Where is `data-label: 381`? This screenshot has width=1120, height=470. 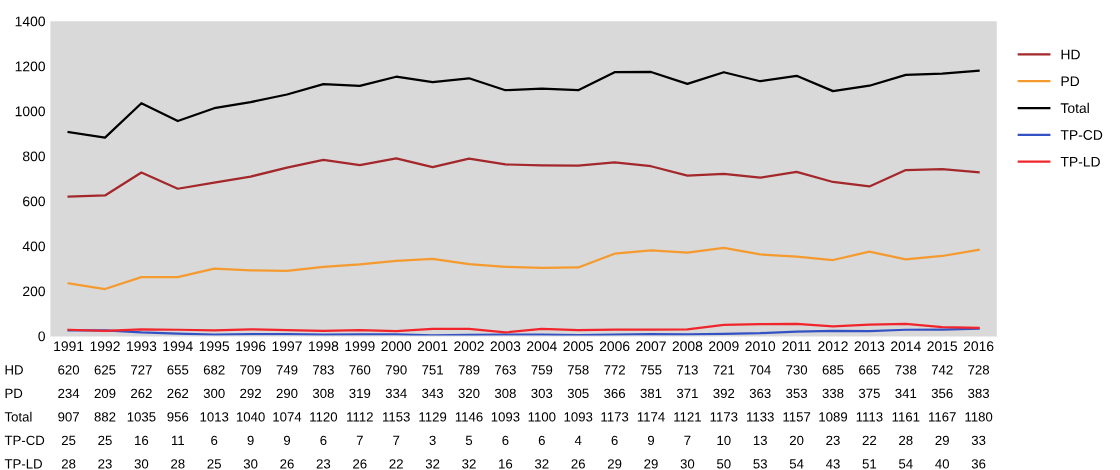
data-label: 381 is located at coordinates (651, 393).